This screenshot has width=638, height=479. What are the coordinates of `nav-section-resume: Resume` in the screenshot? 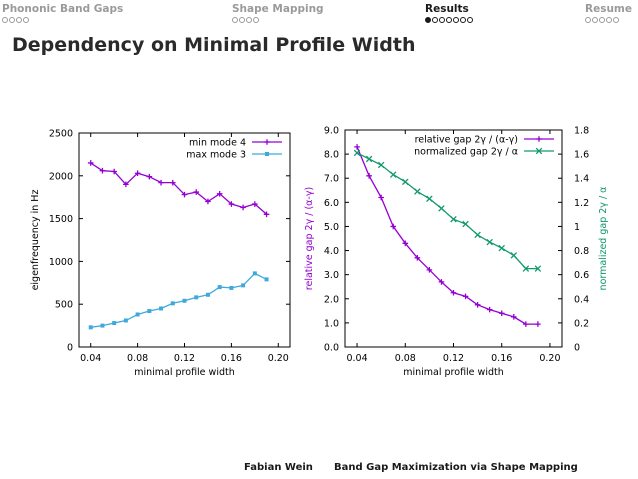 It's located at (608, 13).